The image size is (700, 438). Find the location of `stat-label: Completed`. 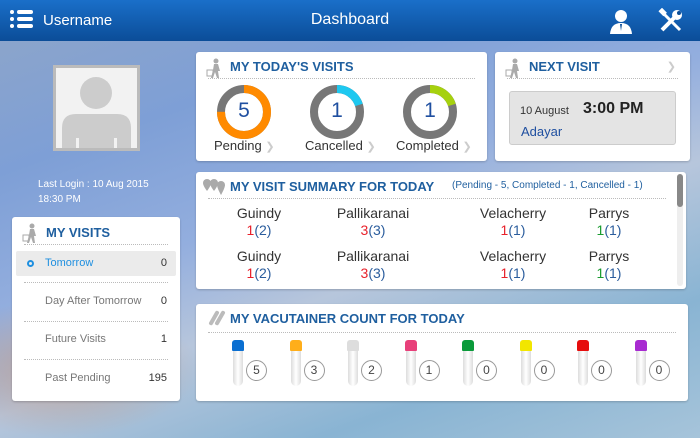

stat-label: Completed is located at coordinates (427, 145).